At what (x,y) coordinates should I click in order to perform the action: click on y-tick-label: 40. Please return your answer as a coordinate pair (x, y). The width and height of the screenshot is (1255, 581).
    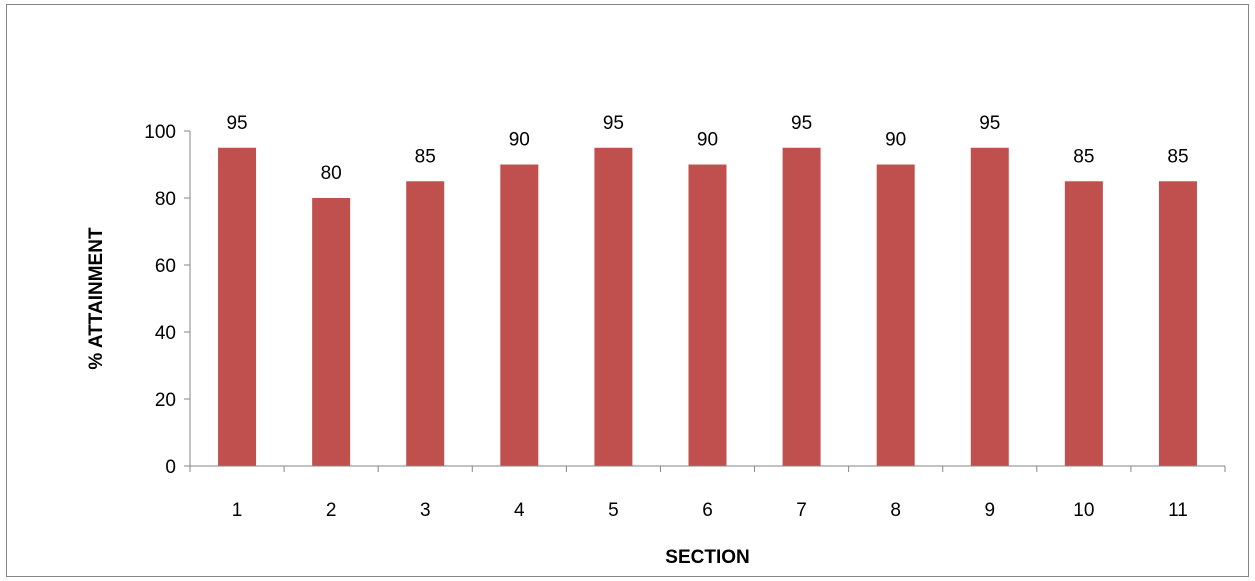
    Looking at the image, I should click on (165, 333).